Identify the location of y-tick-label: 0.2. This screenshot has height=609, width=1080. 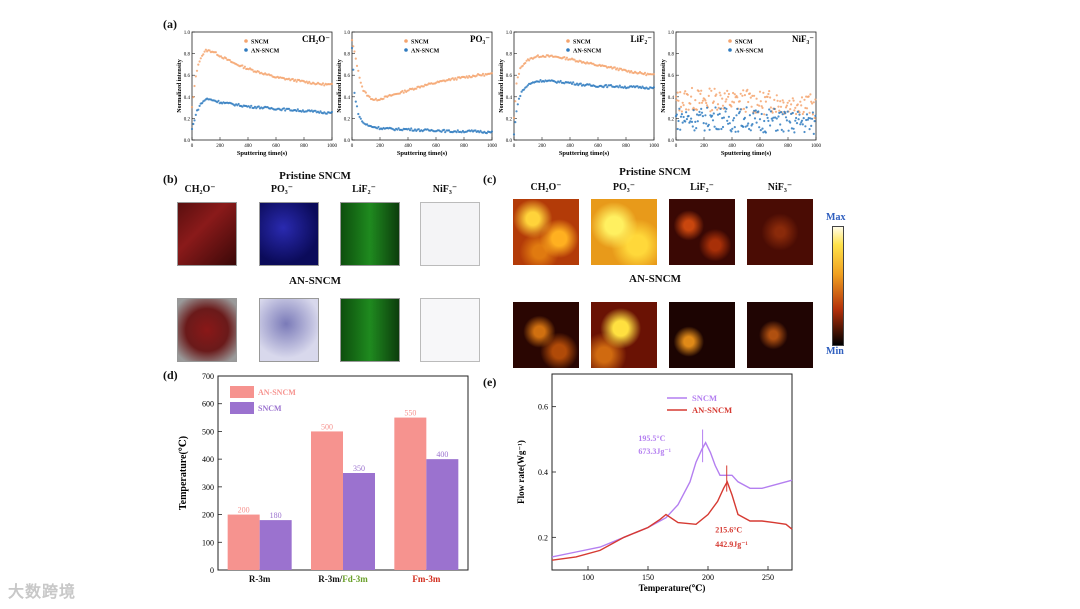
(347, 119).